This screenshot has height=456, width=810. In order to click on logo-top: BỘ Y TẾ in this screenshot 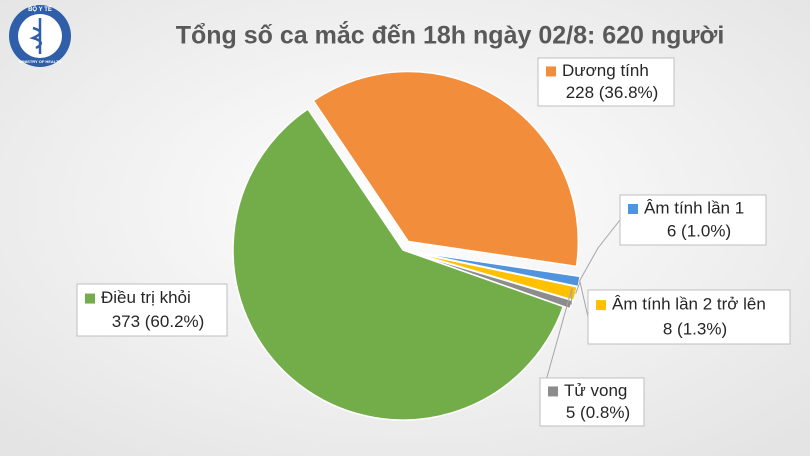, I will do `click(40, 9)`.